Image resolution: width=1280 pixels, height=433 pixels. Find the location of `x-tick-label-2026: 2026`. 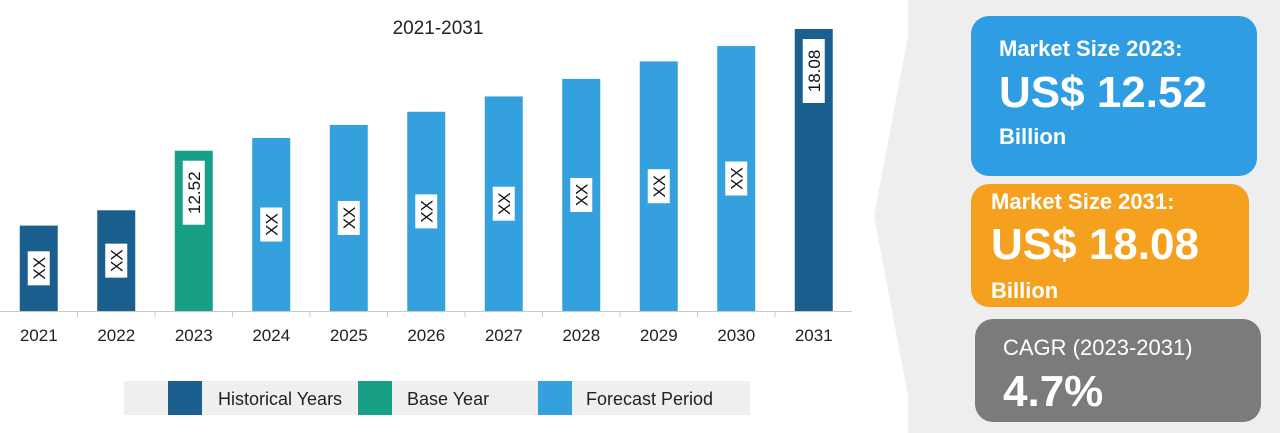

x-tick-label-2026: 2026 is located at coordinates (426, 335).